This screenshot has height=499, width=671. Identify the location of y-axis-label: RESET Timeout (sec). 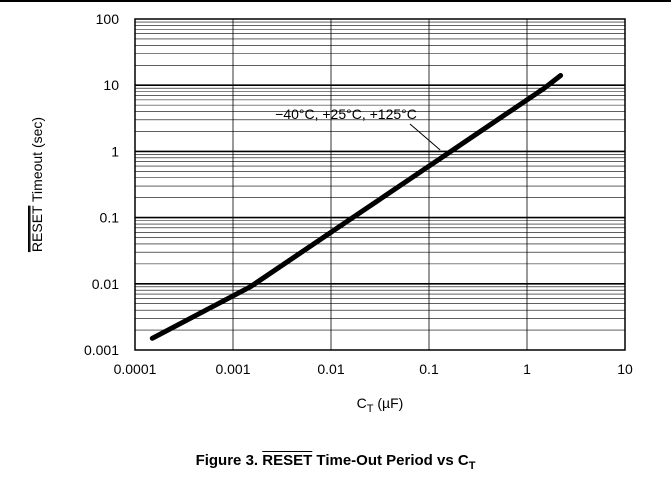
(37, 185).